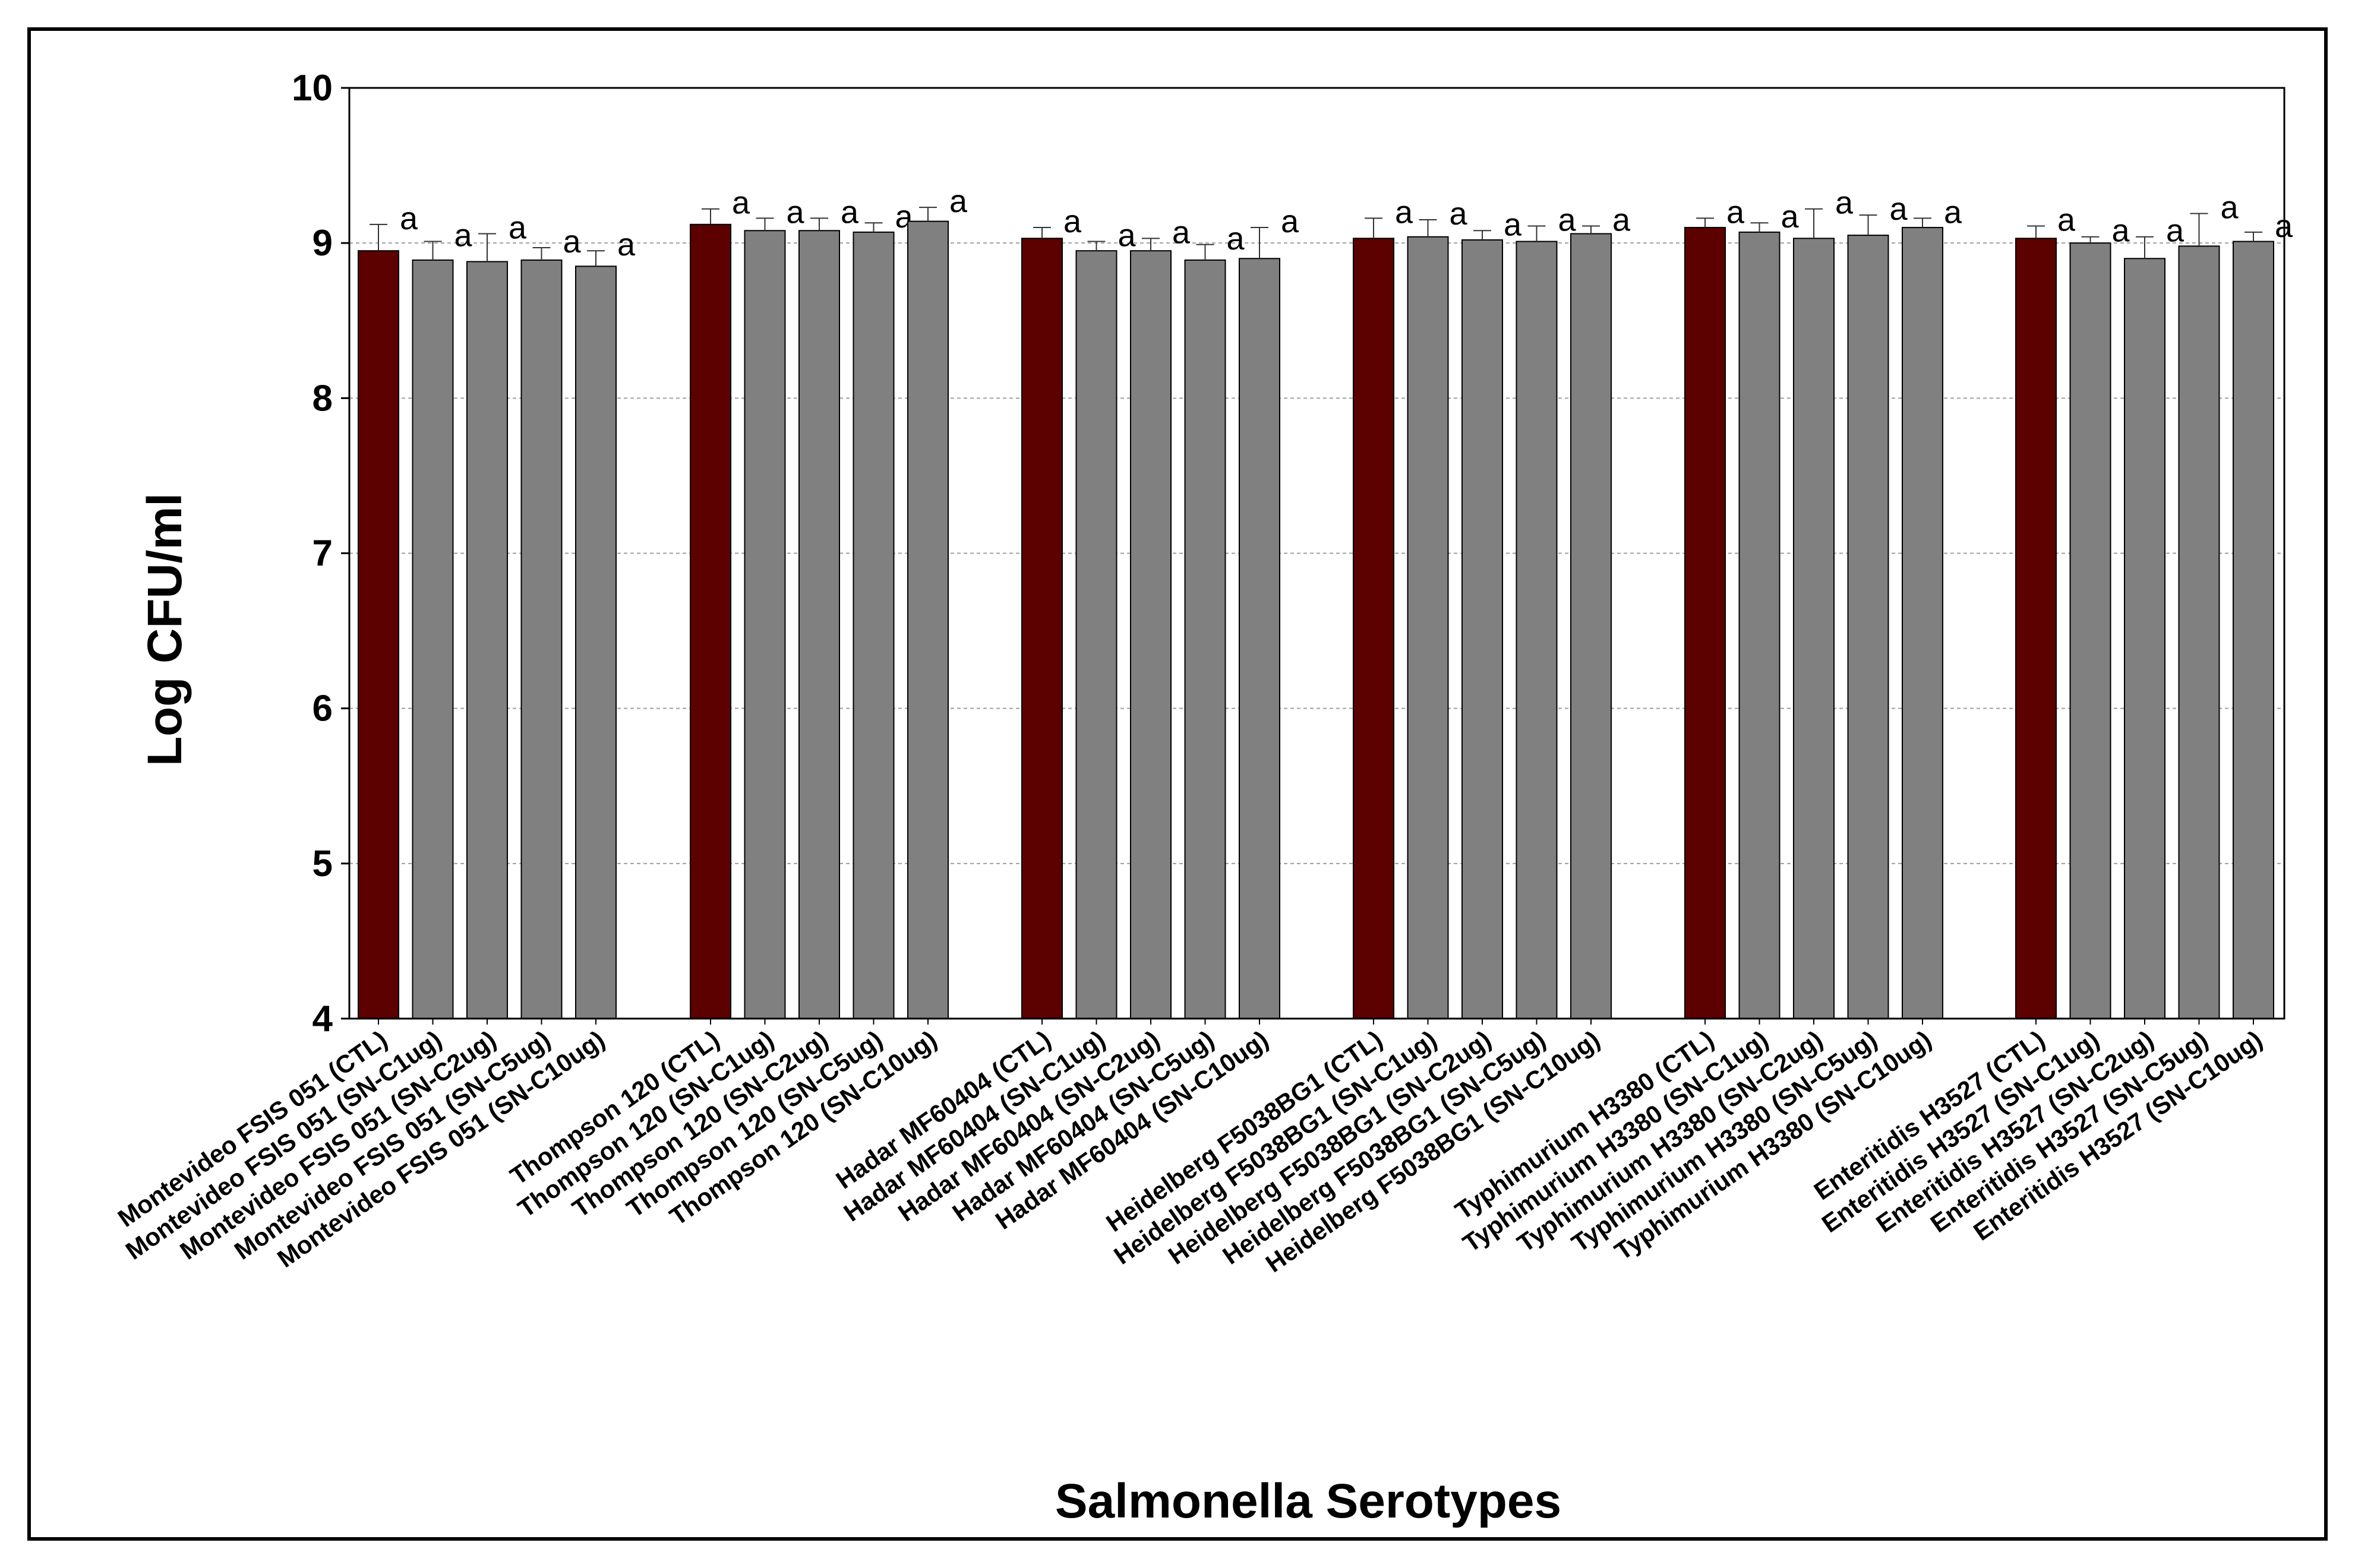  Describe the element at coordinates (322, 244) in the screenshot. I see `y-tick-label: 9` at that location.